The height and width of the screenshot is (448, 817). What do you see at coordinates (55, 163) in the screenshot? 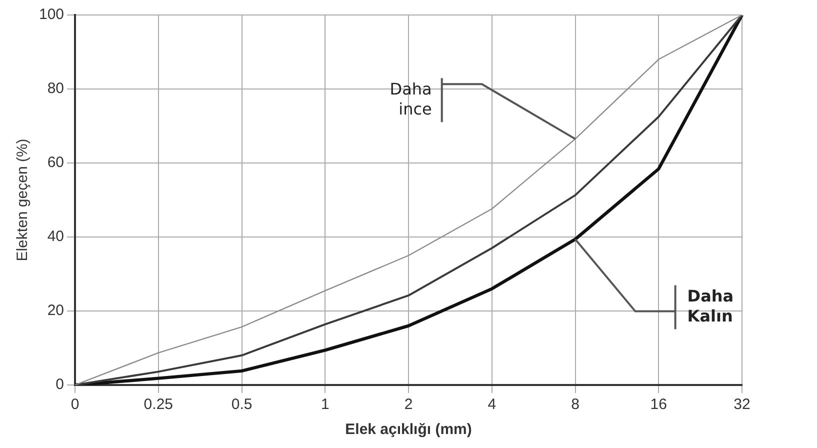
I see `y-tick-label: 60` at bounding box center [55, 163].